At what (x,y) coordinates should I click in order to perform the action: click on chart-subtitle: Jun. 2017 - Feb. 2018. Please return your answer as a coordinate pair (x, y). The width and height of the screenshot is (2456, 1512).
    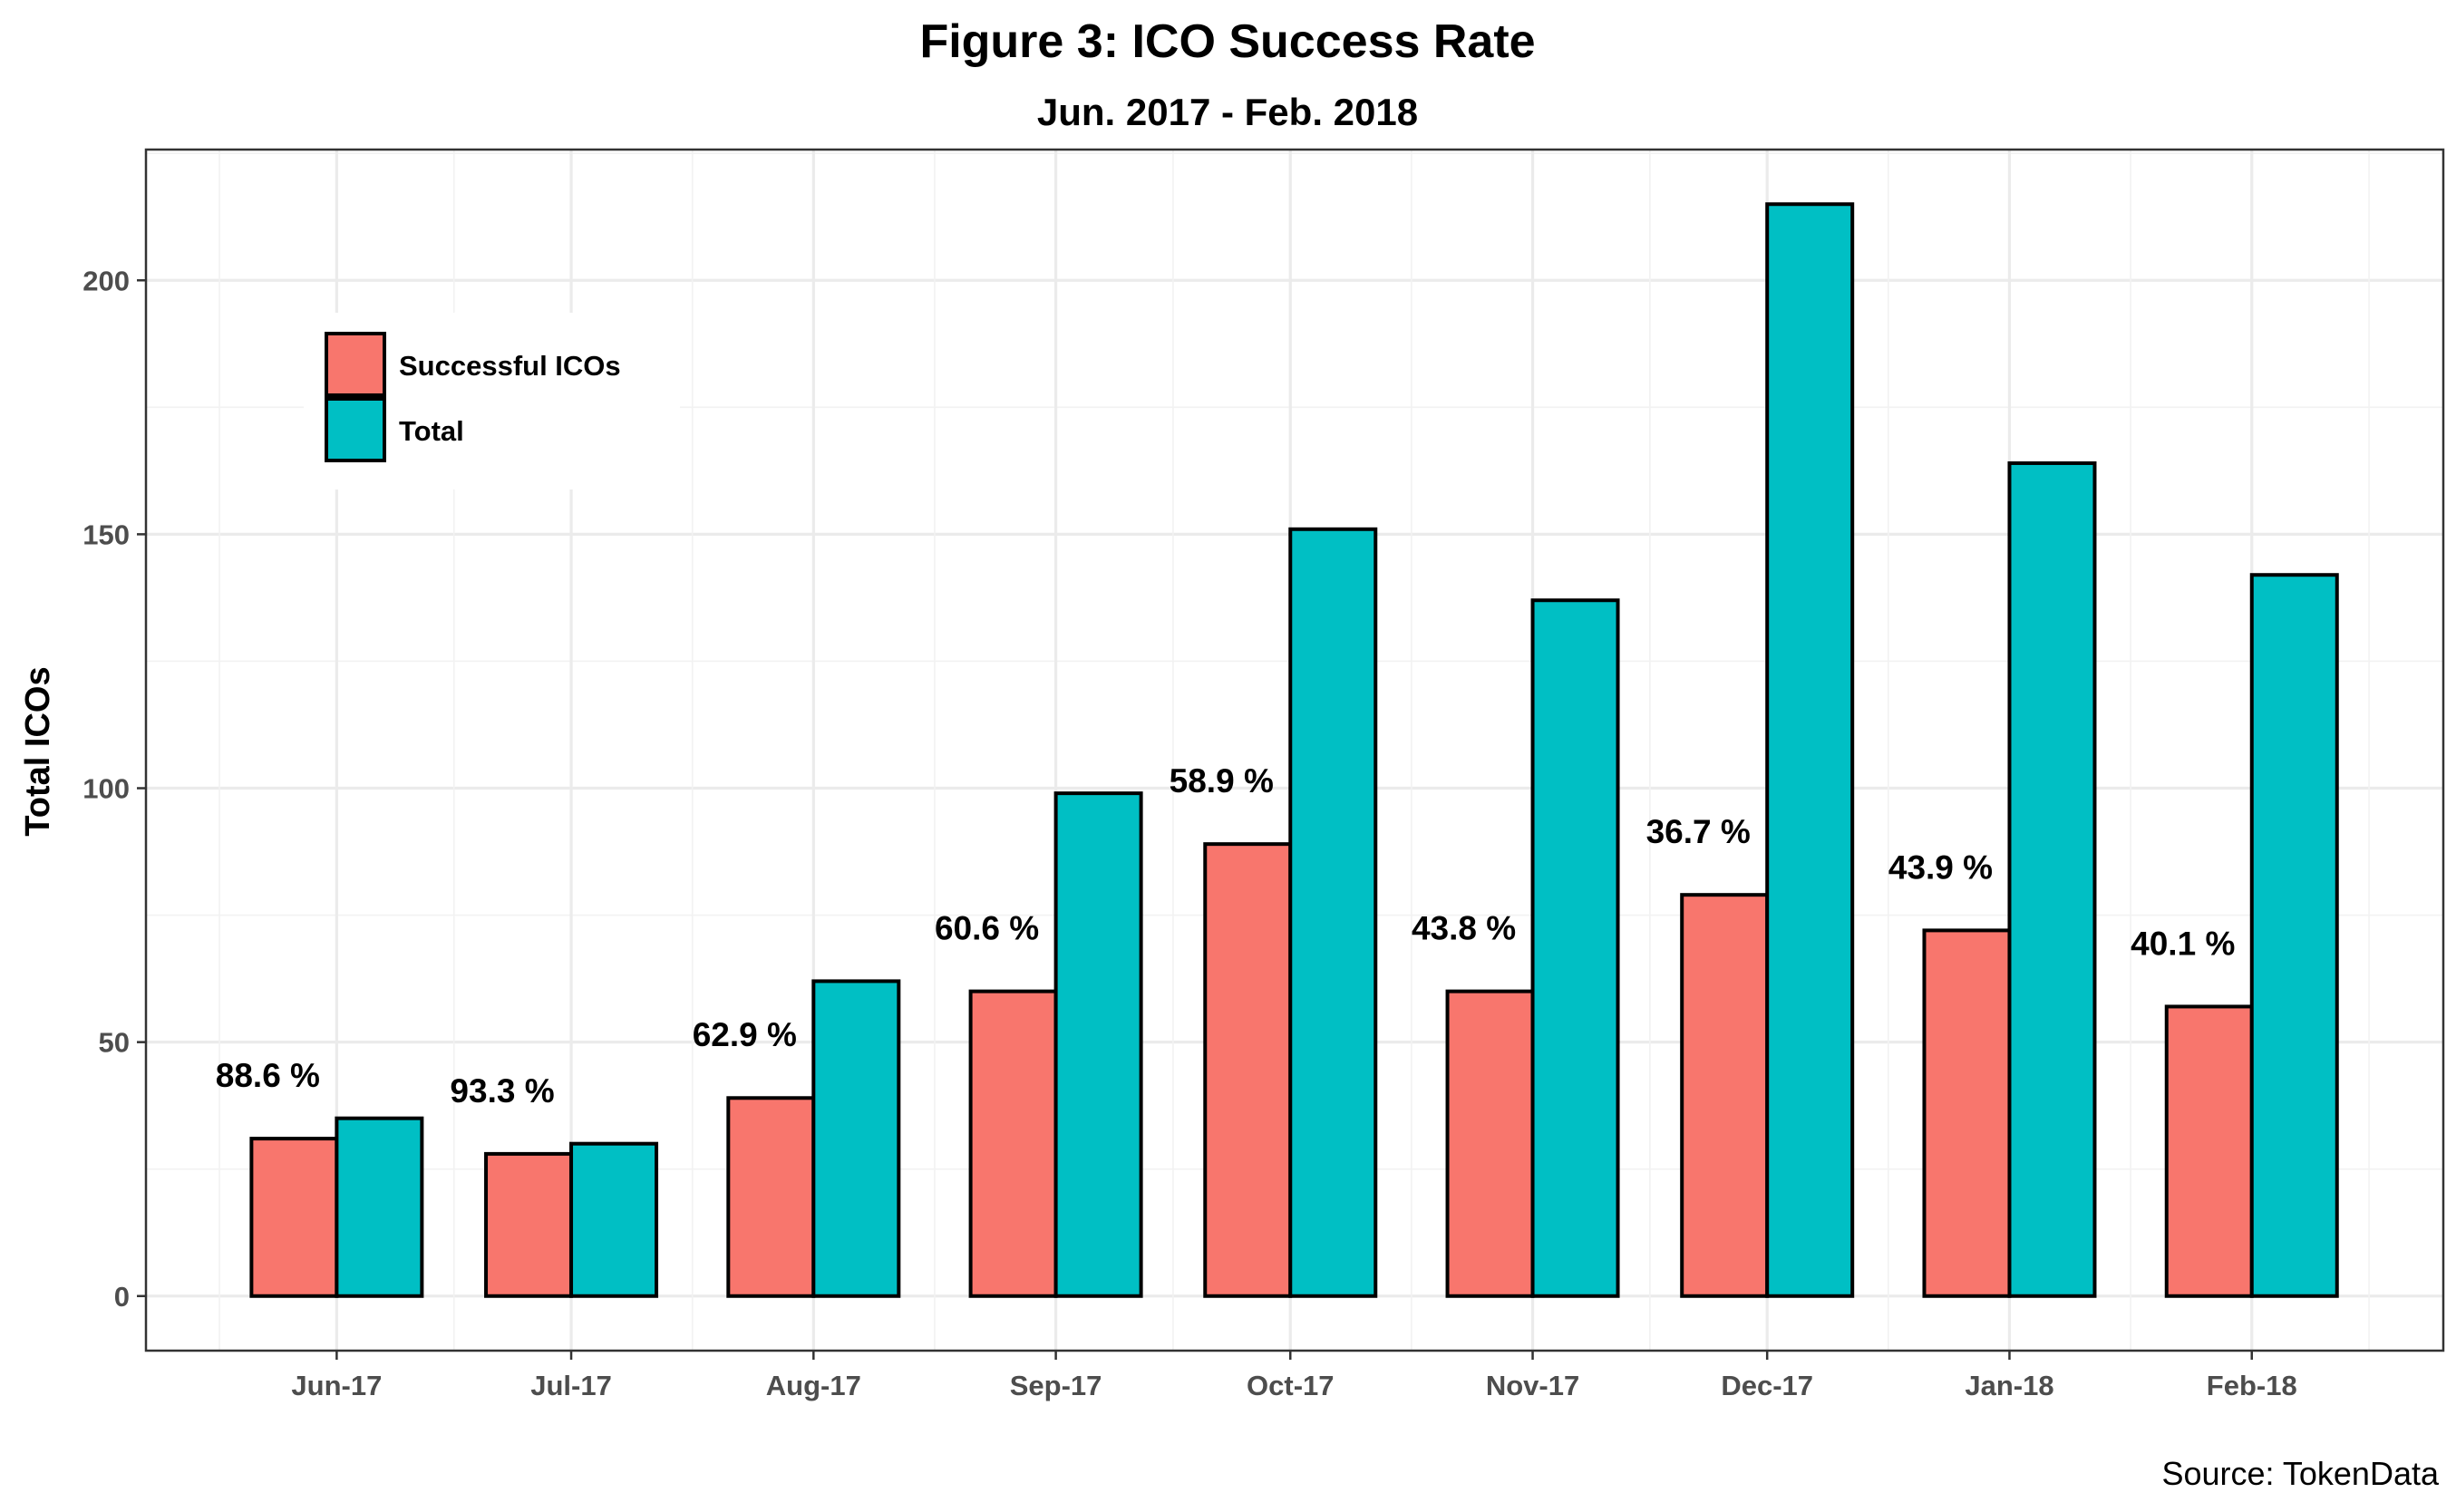
    Looking at the image, I should click on (1228, 112).